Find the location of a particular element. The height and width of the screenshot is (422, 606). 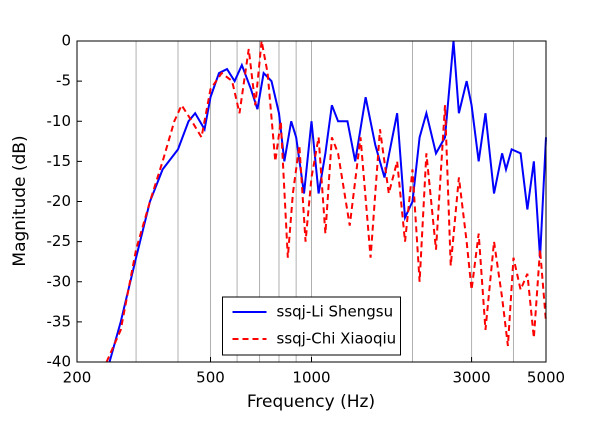

x-tick-label: 200 is located at coordinates (77, 378).